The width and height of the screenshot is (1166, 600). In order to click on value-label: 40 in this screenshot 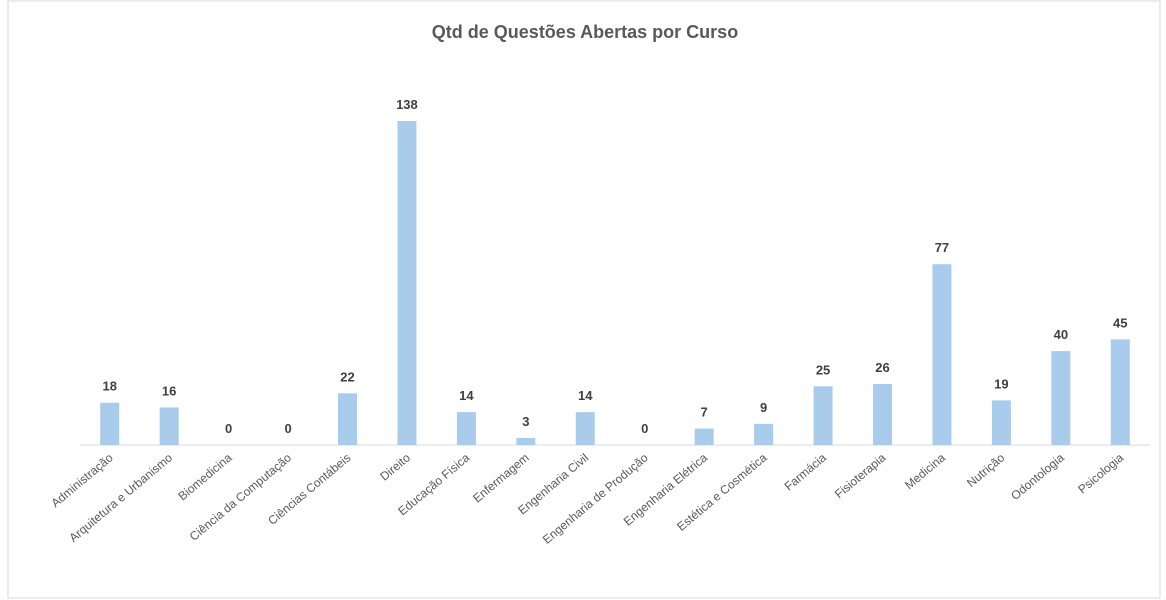, I will do `click(1061, 334)`.